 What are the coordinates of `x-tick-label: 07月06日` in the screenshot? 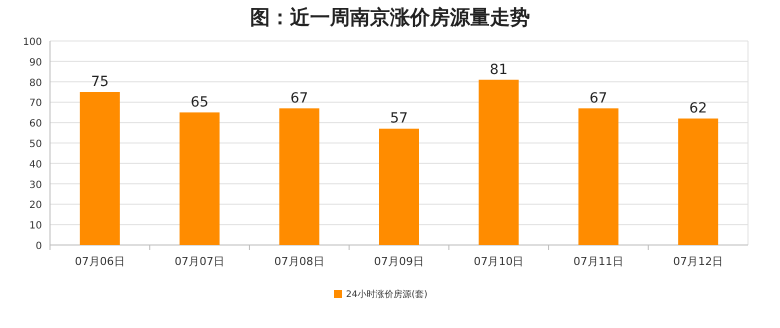 It's located at (99, 261).